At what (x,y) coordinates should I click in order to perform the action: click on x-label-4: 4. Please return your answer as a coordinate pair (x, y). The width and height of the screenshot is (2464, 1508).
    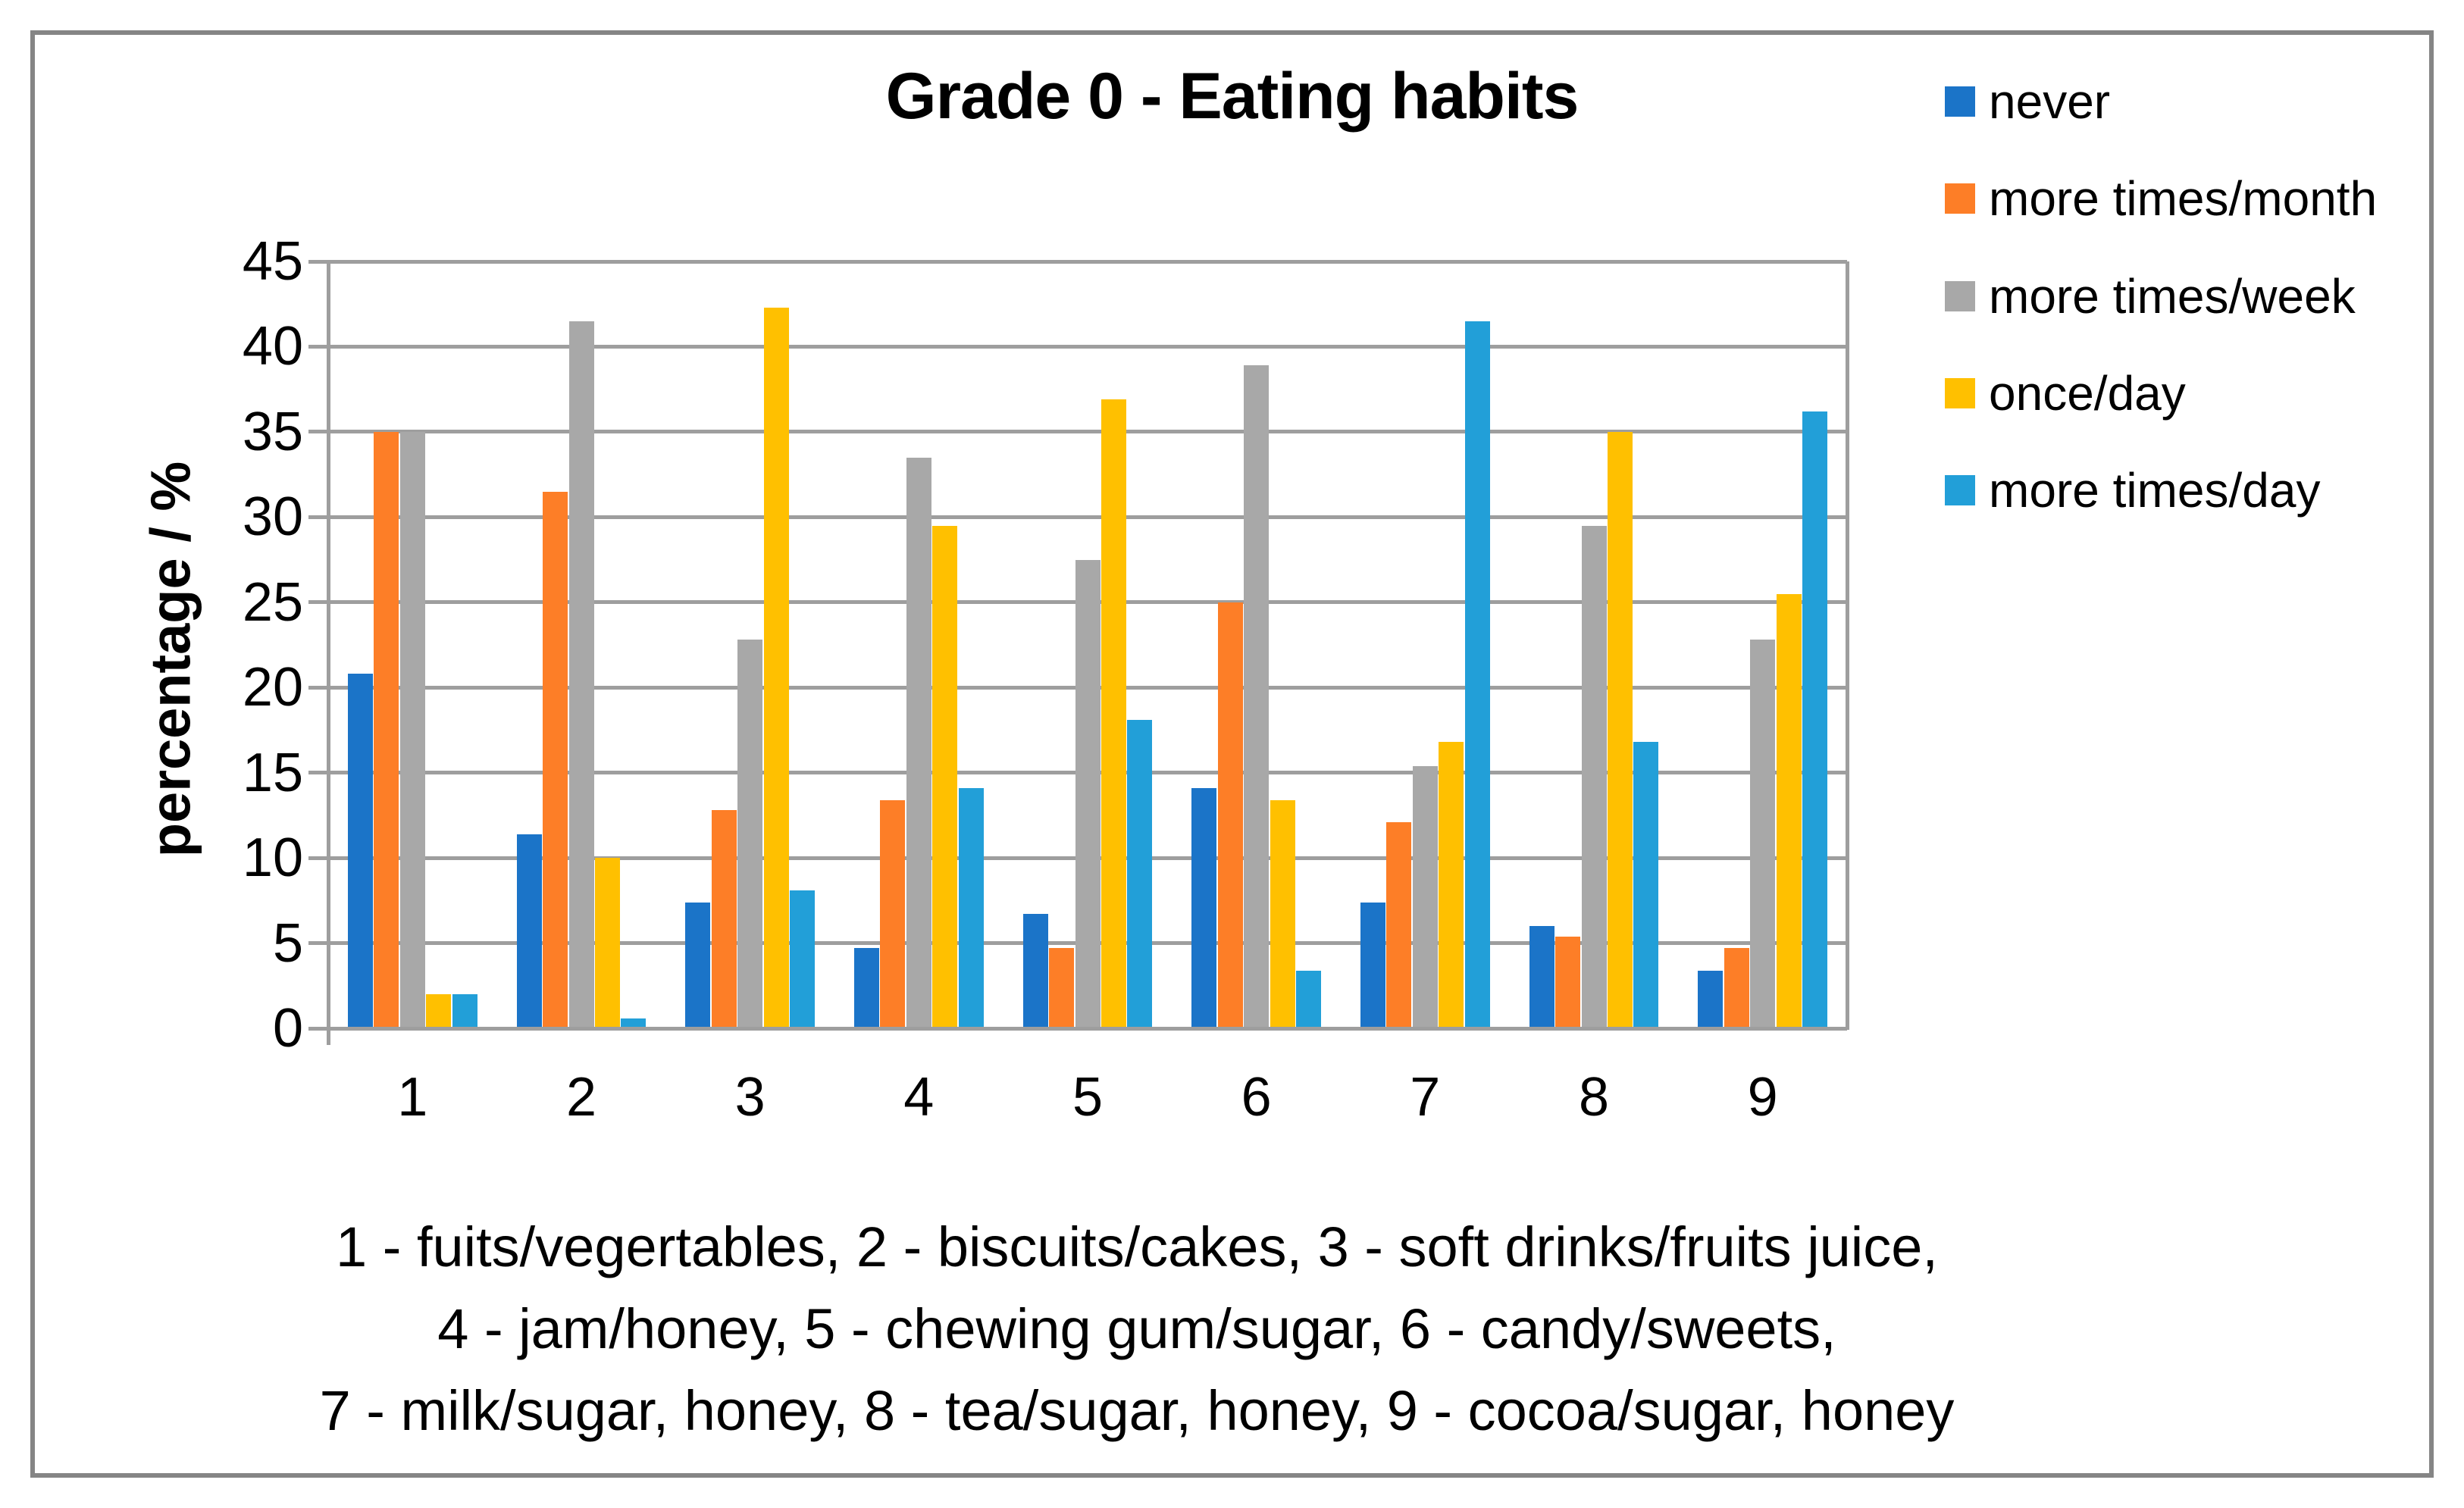
    Looking at the image, I should click on (919, 1097).